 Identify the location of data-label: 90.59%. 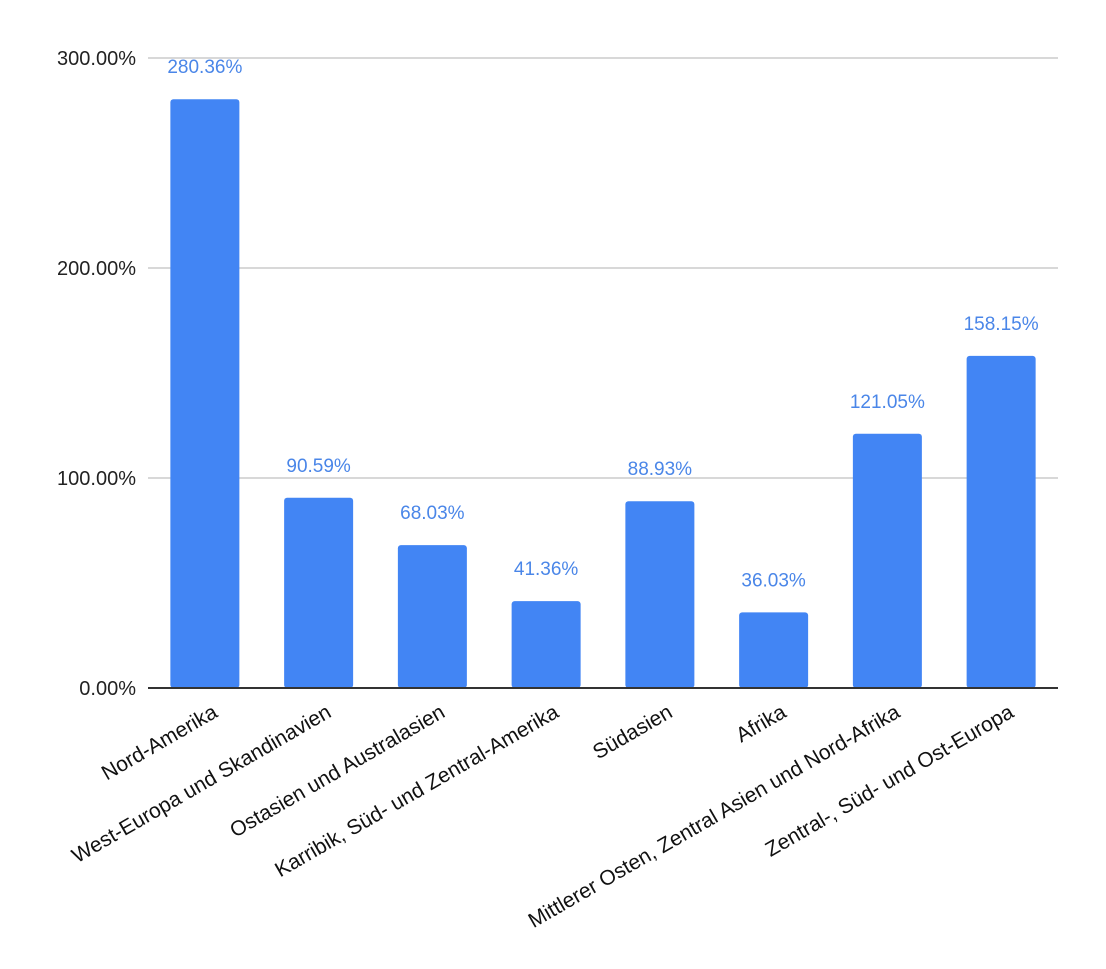
(318, 466).